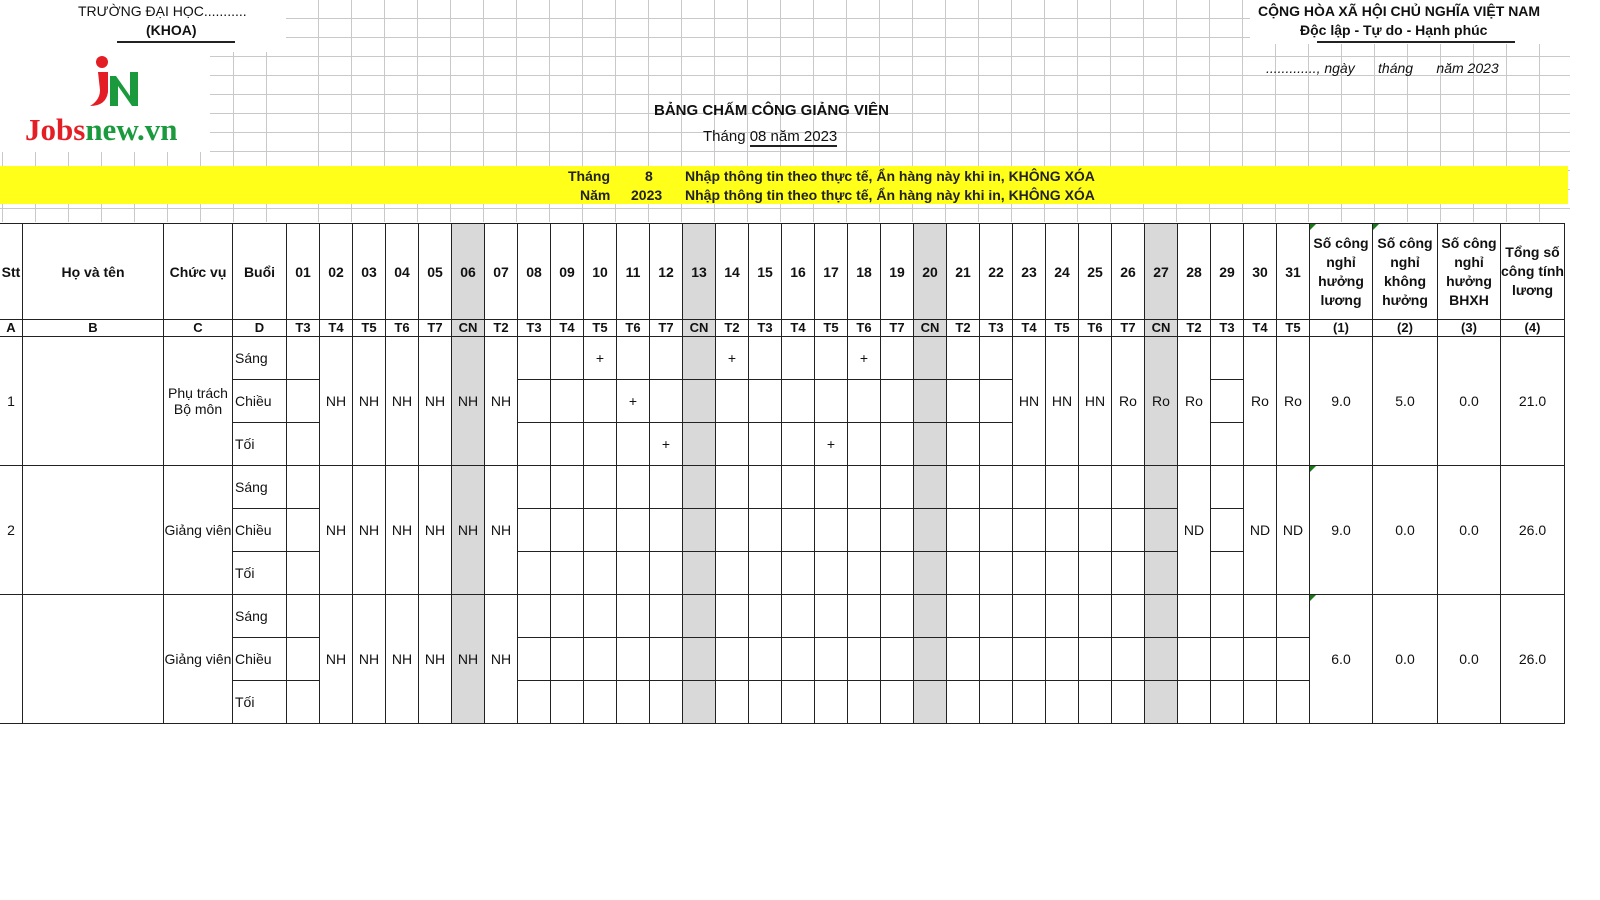 This screenshot has width=1600, height=900. I want to click on day-cell: HN, so click(1029, 401).